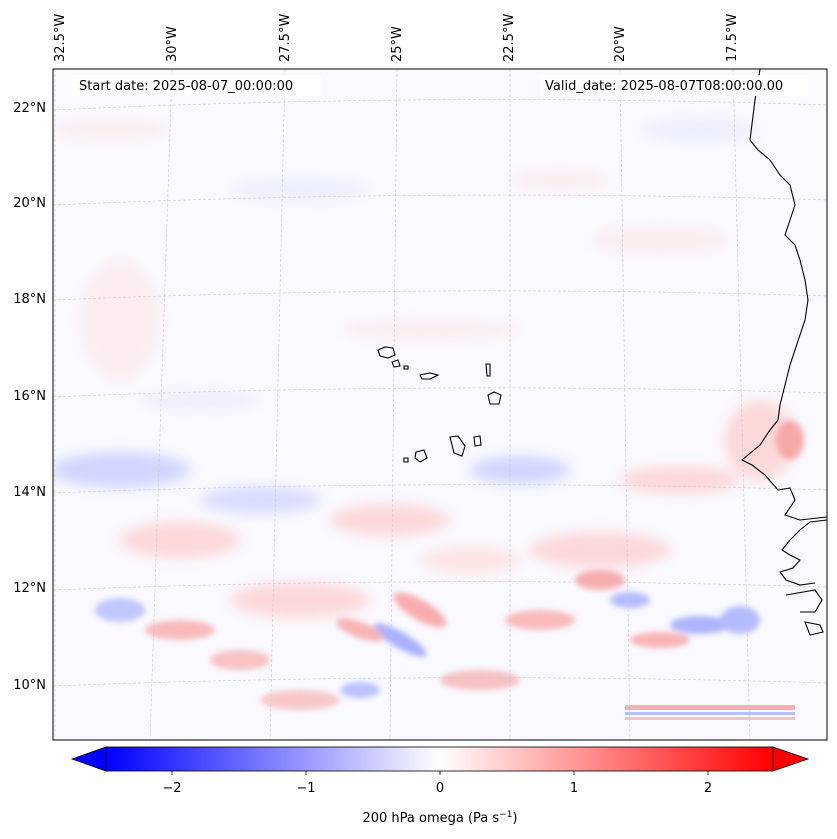  I want to click on lat-label-12n: 12°N, so click(29, 588).